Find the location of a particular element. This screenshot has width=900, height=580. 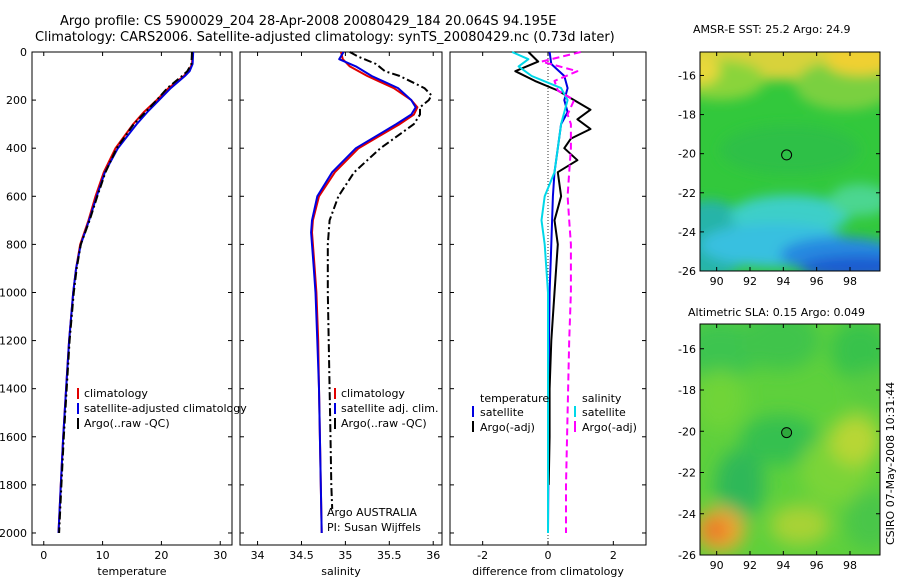

x-tick-label: 20 is located at coordinates (161, 555).